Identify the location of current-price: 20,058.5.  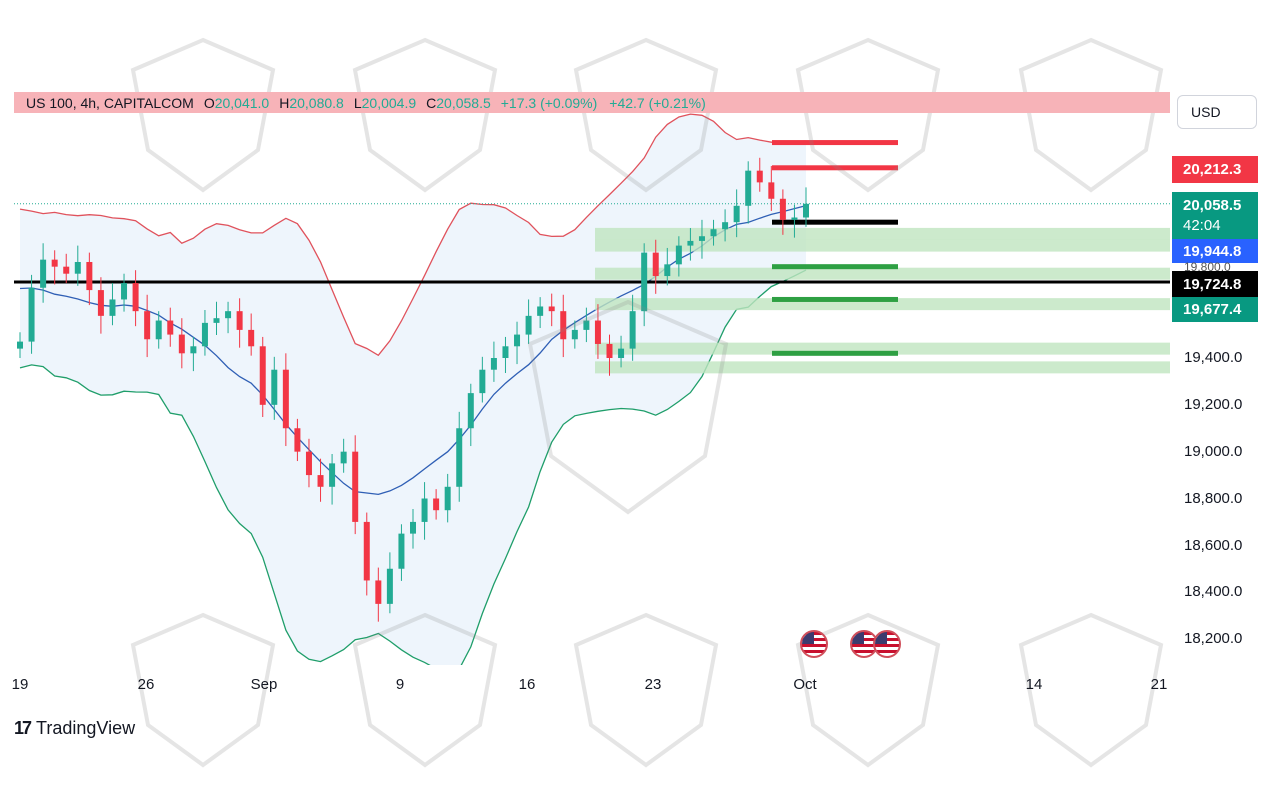
(1212, 205).